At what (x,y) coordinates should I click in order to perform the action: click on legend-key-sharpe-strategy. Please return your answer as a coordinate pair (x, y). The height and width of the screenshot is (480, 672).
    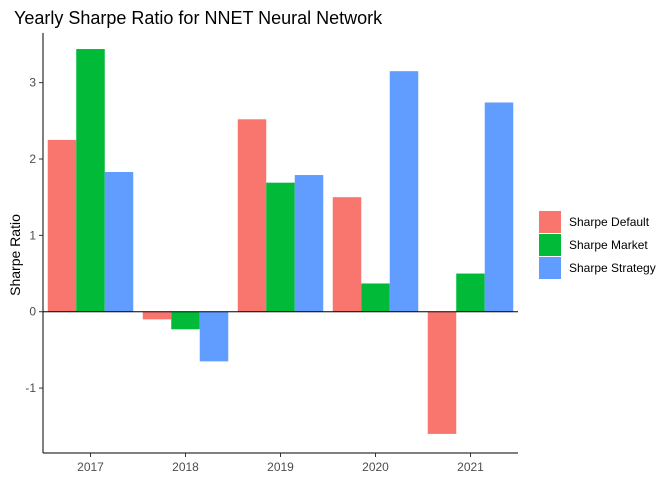
    Looking at the image, I should click on (550, 268).